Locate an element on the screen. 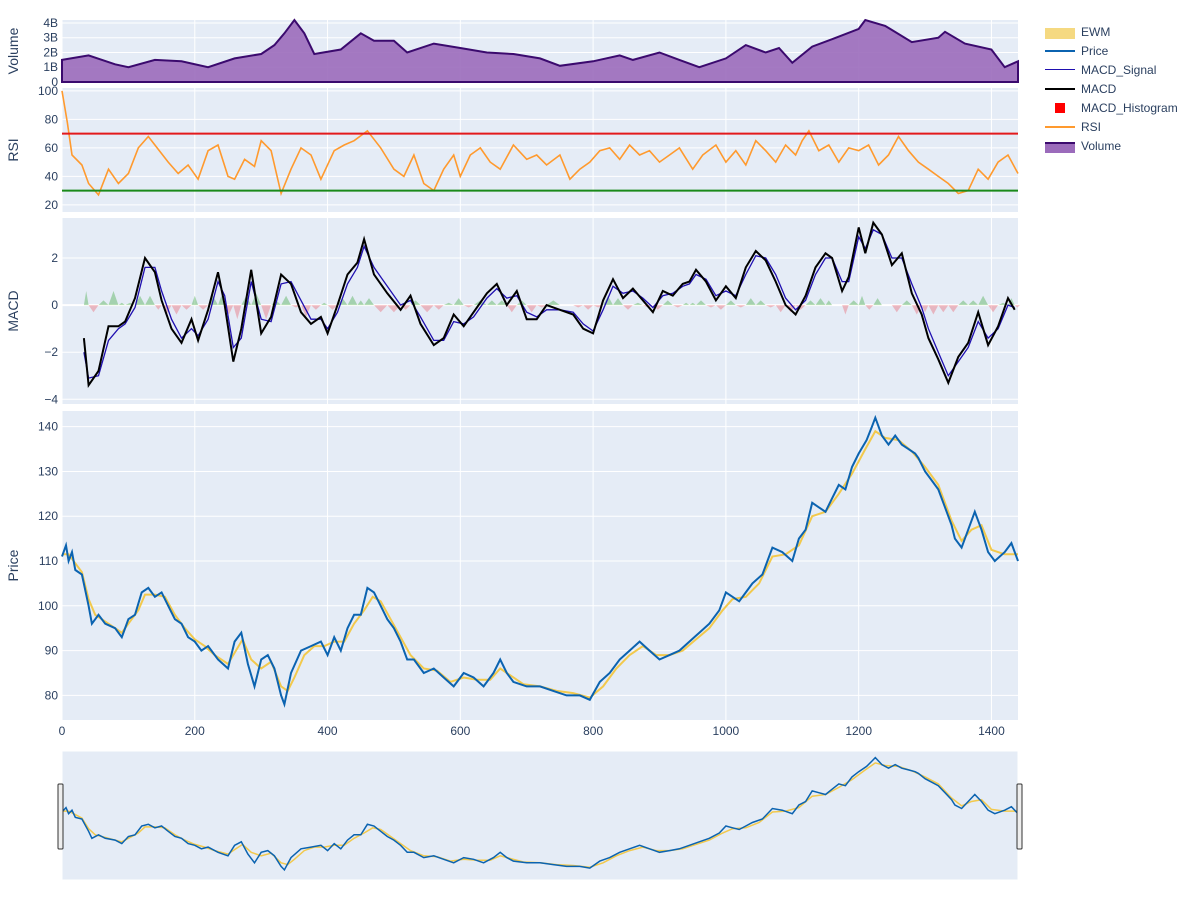 This screenshot has width=1200, height=900. price-axis-label: Price is located at coordinates (13, 565).